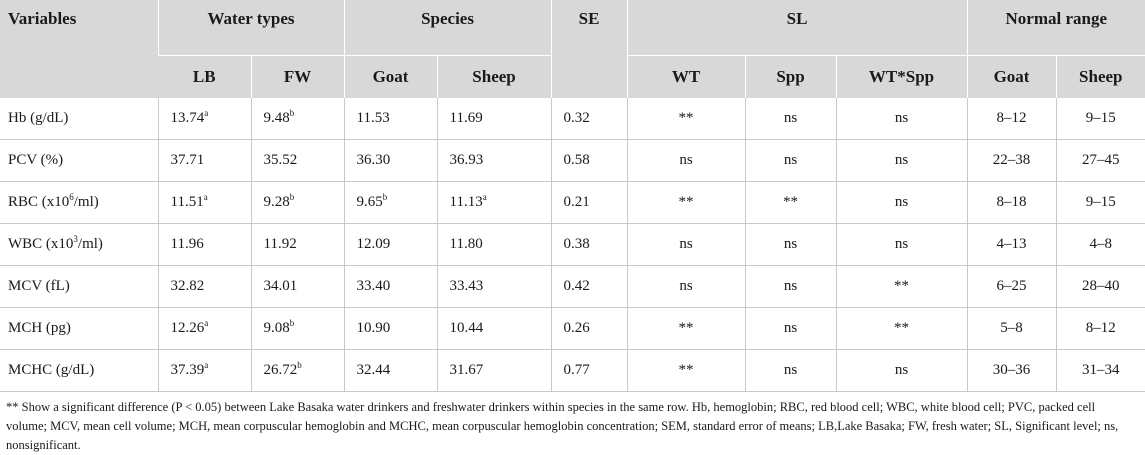 The height and width of the screenshot is (455, 1145). Describe the element at coordinates (369, 202) in the screenshot. I see `goat-value: 9.65` at that location.